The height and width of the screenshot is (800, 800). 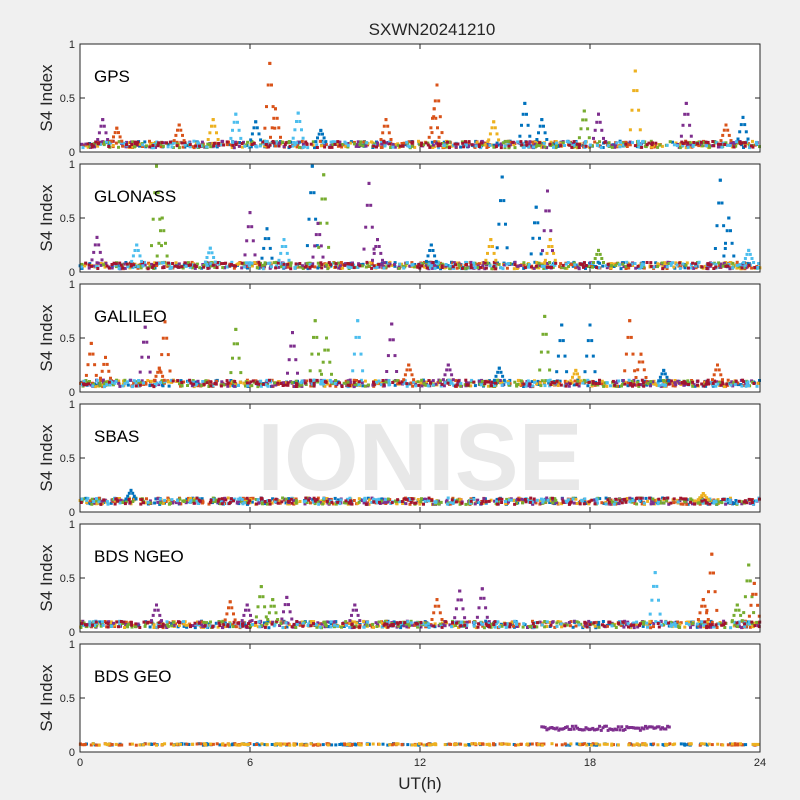 I want to click on panel-label: SBAS, so click(x=116, y=436).